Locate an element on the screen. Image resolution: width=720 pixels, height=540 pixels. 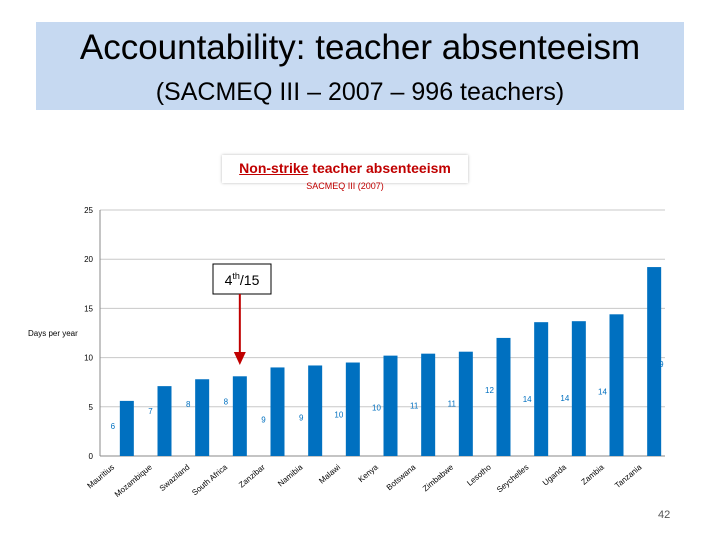
x-tick-label: Namibia is located at coordinates (290, 475).